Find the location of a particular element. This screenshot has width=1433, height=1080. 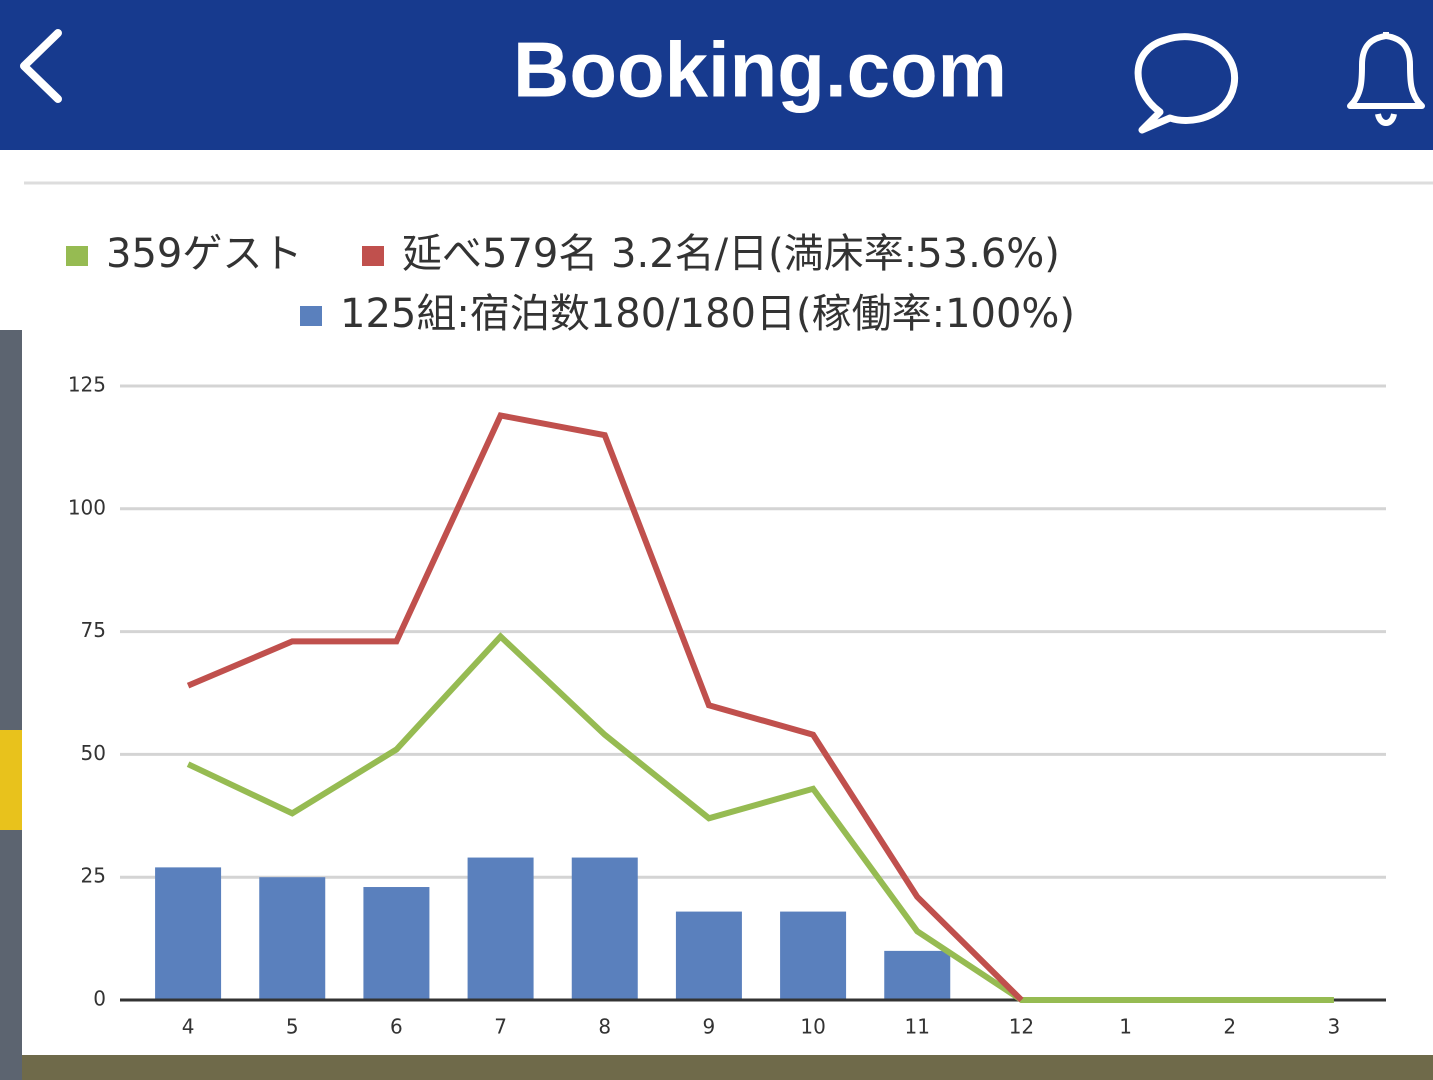

x-tick-label: 4 is located at coordinates (188, 1027).